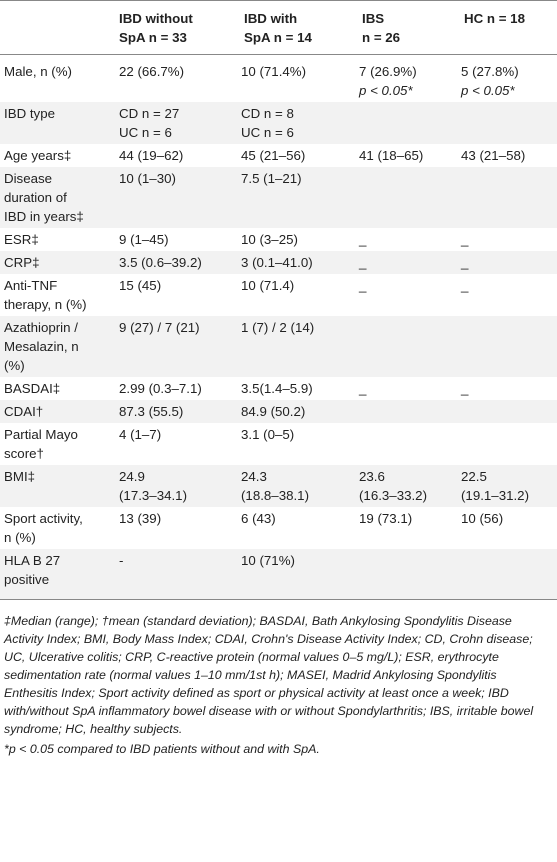 The width and height of the screenshot is (557, 862). I want to click on table-cell: 84.9 (50.2), so click(296, 411).